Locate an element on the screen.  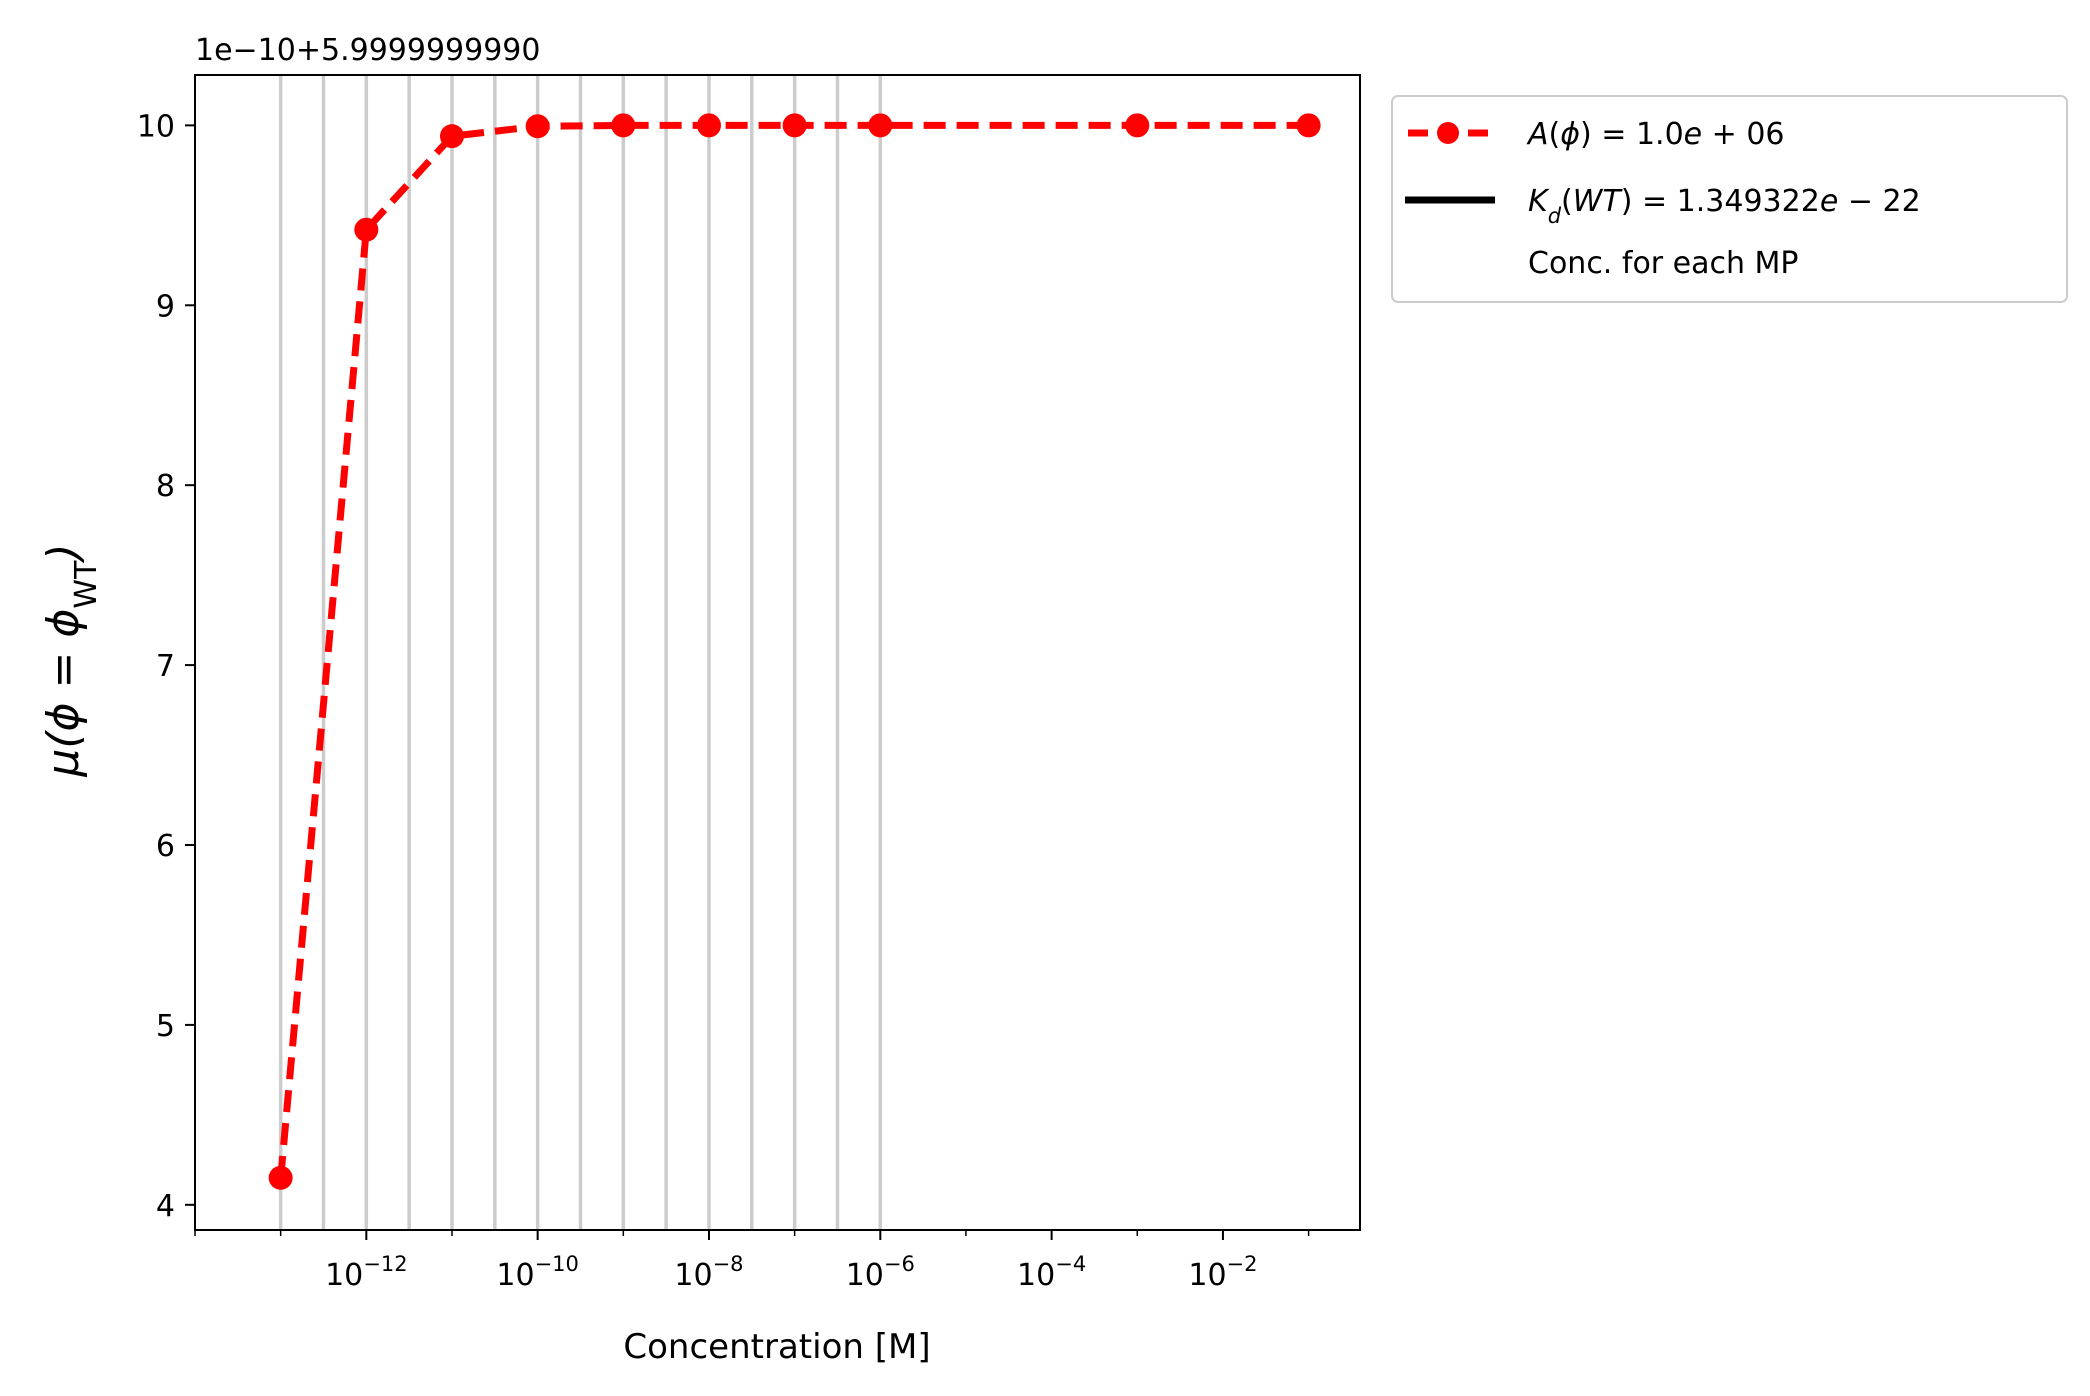
legend-entry-series: A(ϕ) = 1.0e + 06 is located at coordinates (1596, 134).